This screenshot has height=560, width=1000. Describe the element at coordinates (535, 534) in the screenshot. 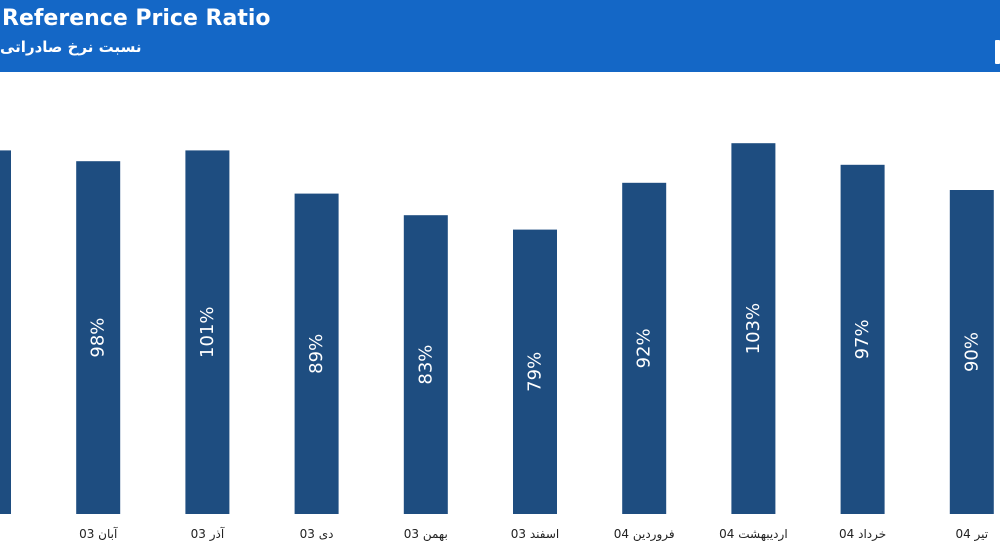

I see `category-label: اسفند 03` at that location.